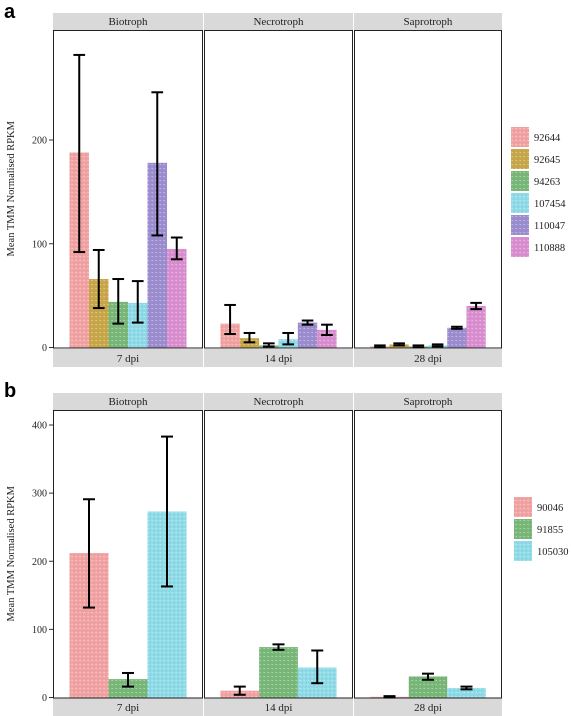 Image resolution: width=571 pixels, height=716 pixels. What do you see at coordinates (39, 494) in the screenshot?
I see `y-tick-label: 300` at bounding box center [39, 494].